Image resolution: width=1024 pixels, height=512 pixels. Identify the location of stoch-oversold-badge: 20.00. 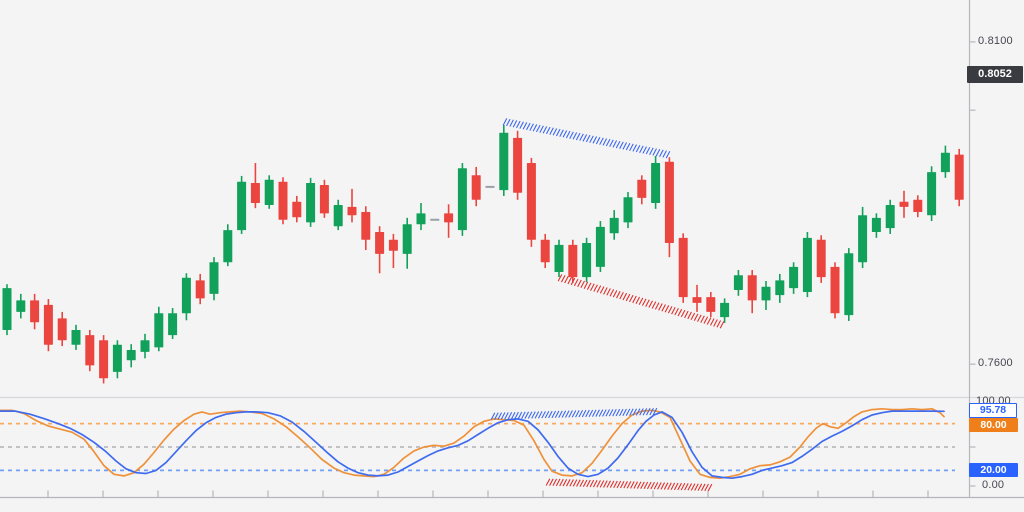
(993, 470).